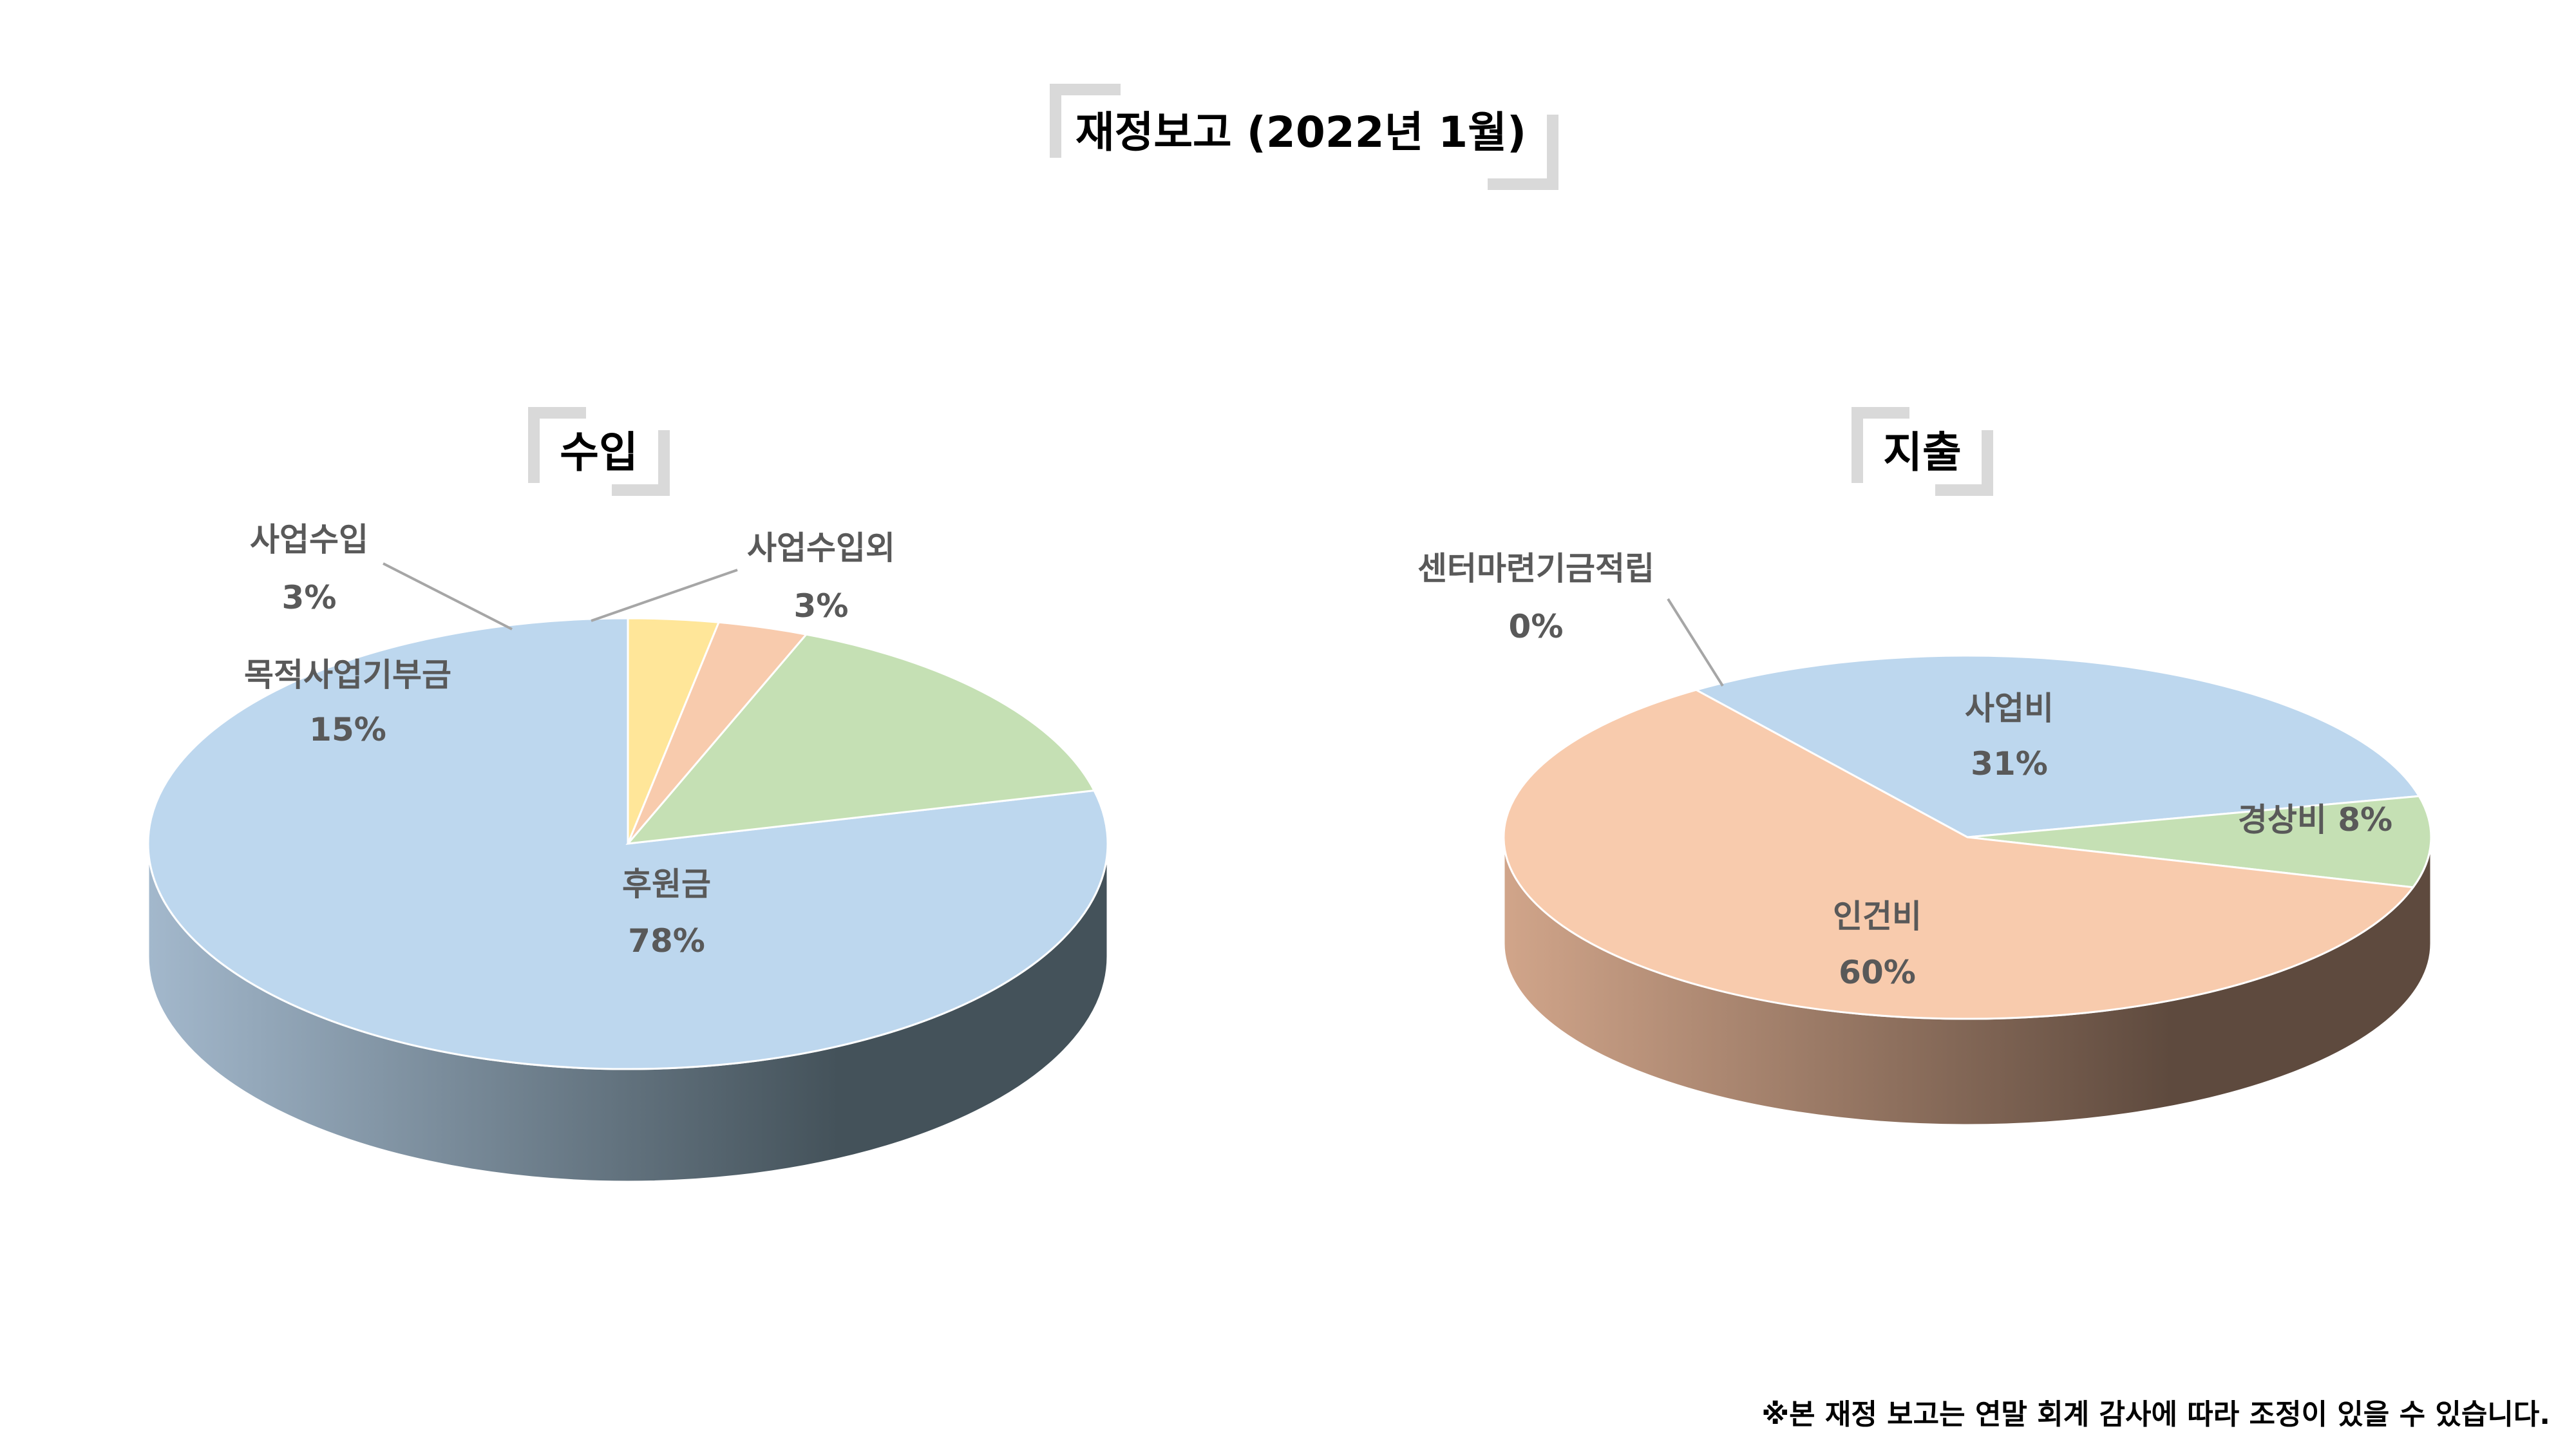  I want to click on slice-value-label-0-3: 3%, so click(821, 606).